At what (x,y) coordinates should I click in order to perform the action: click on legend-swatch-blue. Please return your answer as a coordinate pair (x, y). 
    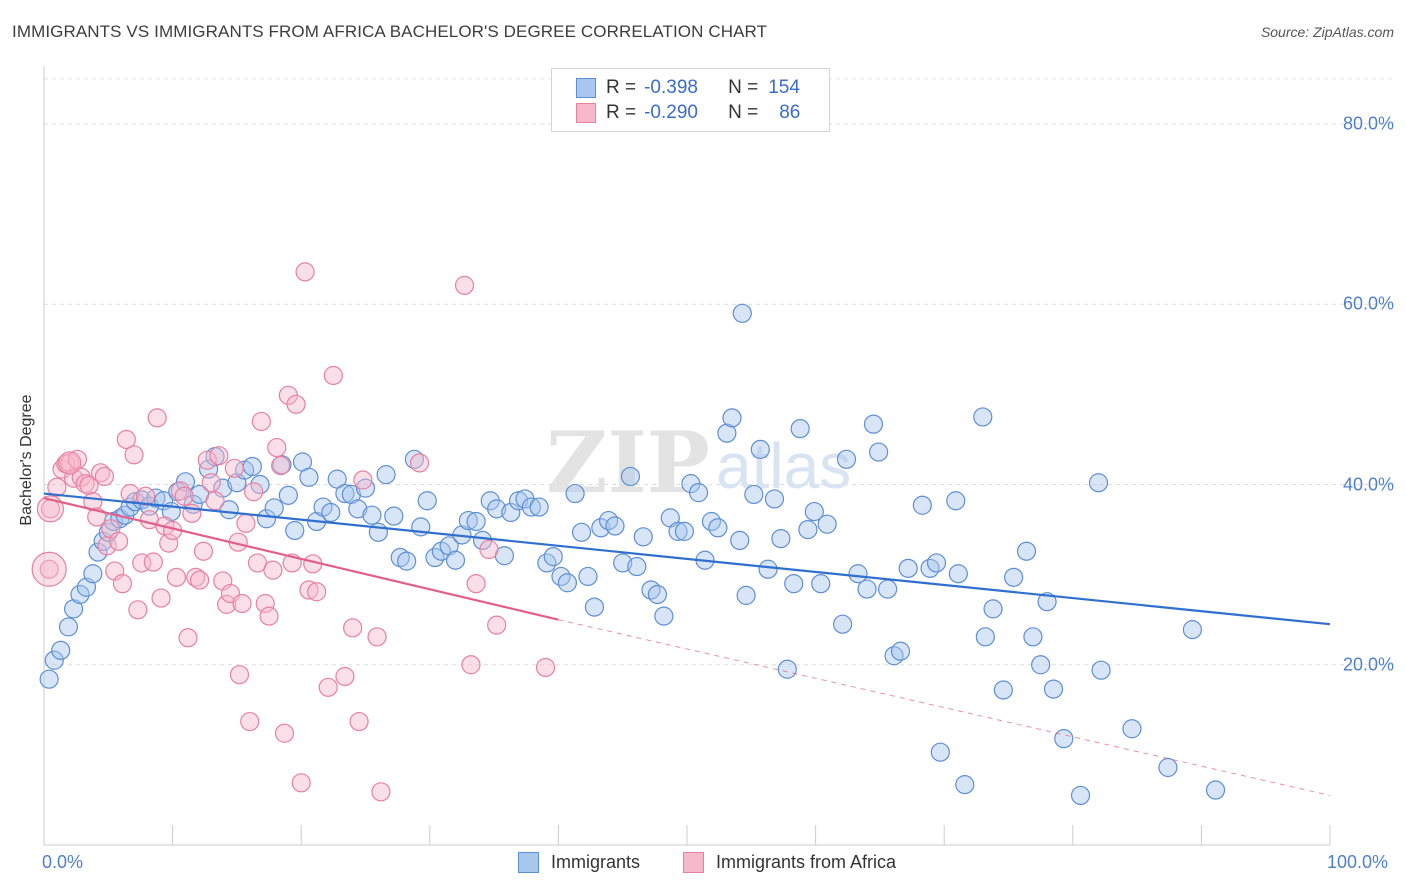
    Looking at the image, I should click on (586, 88).